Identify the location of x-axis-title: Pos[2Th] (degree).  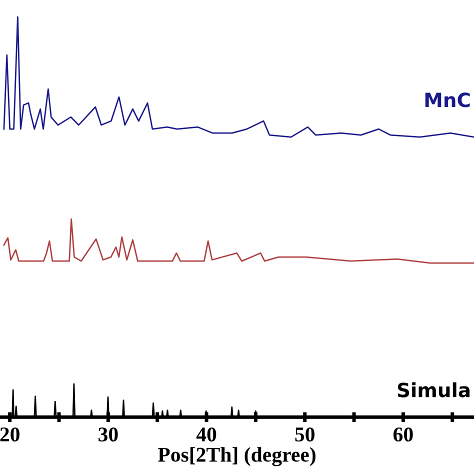
(237, 456).